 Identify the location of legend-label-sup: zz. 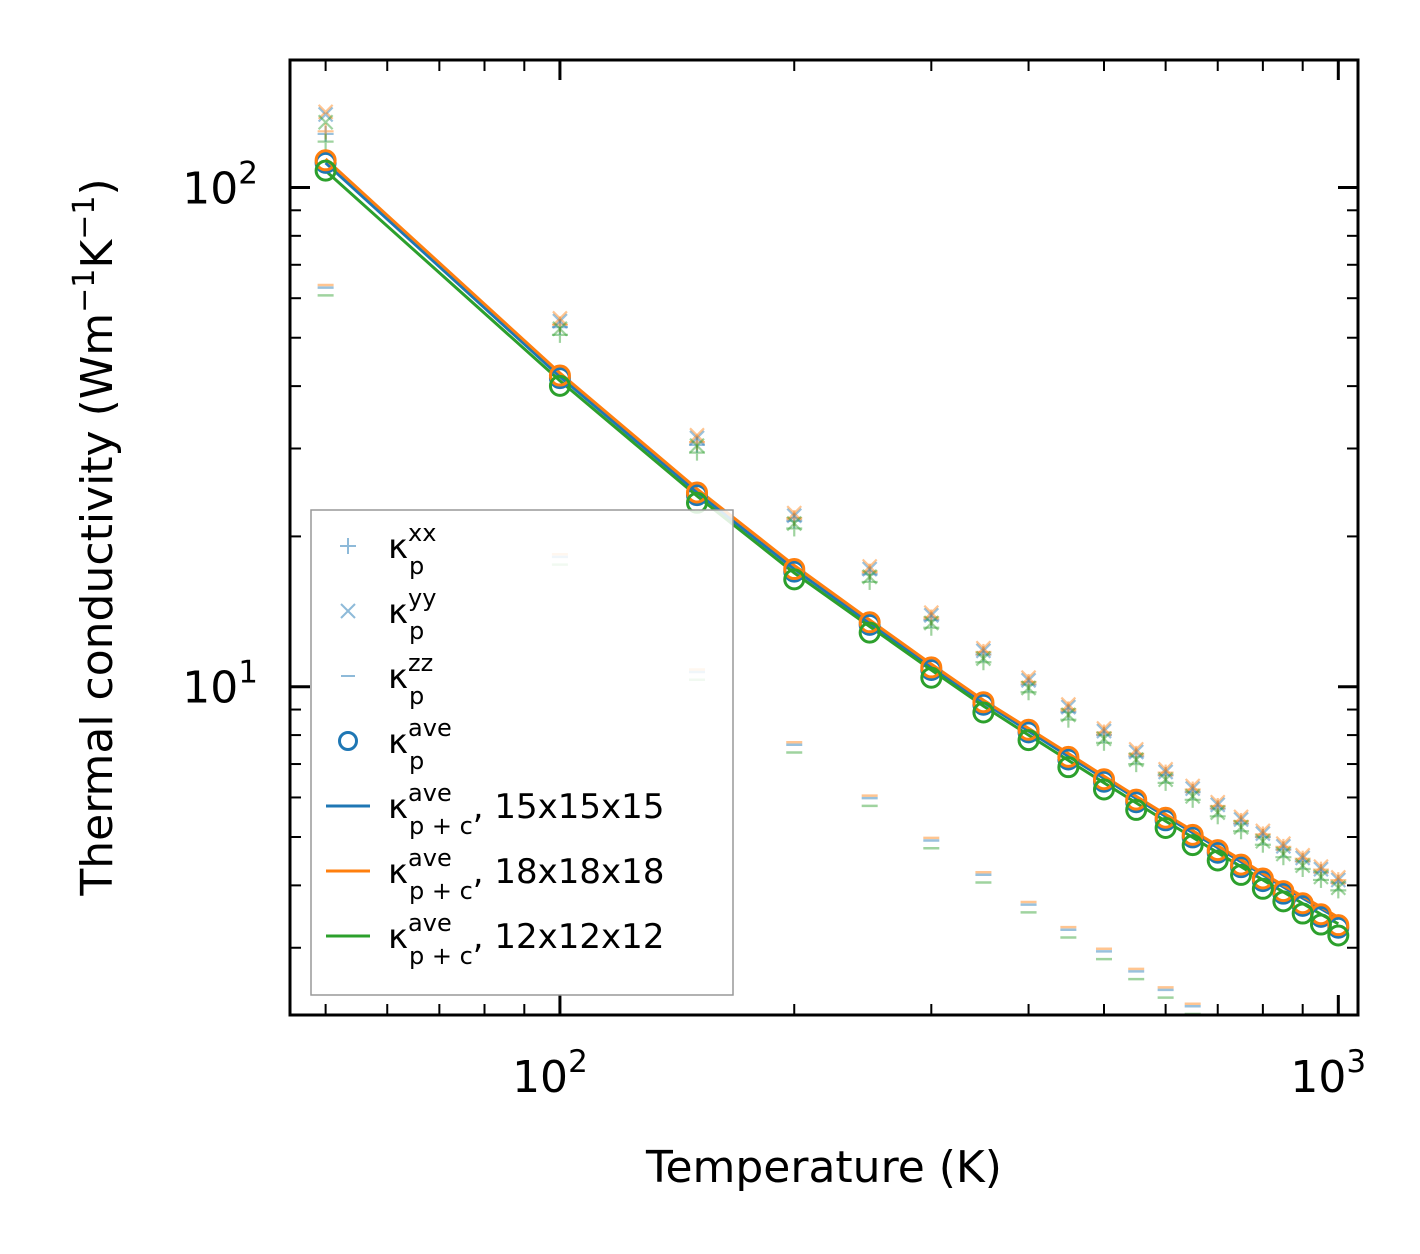
(420, 663).